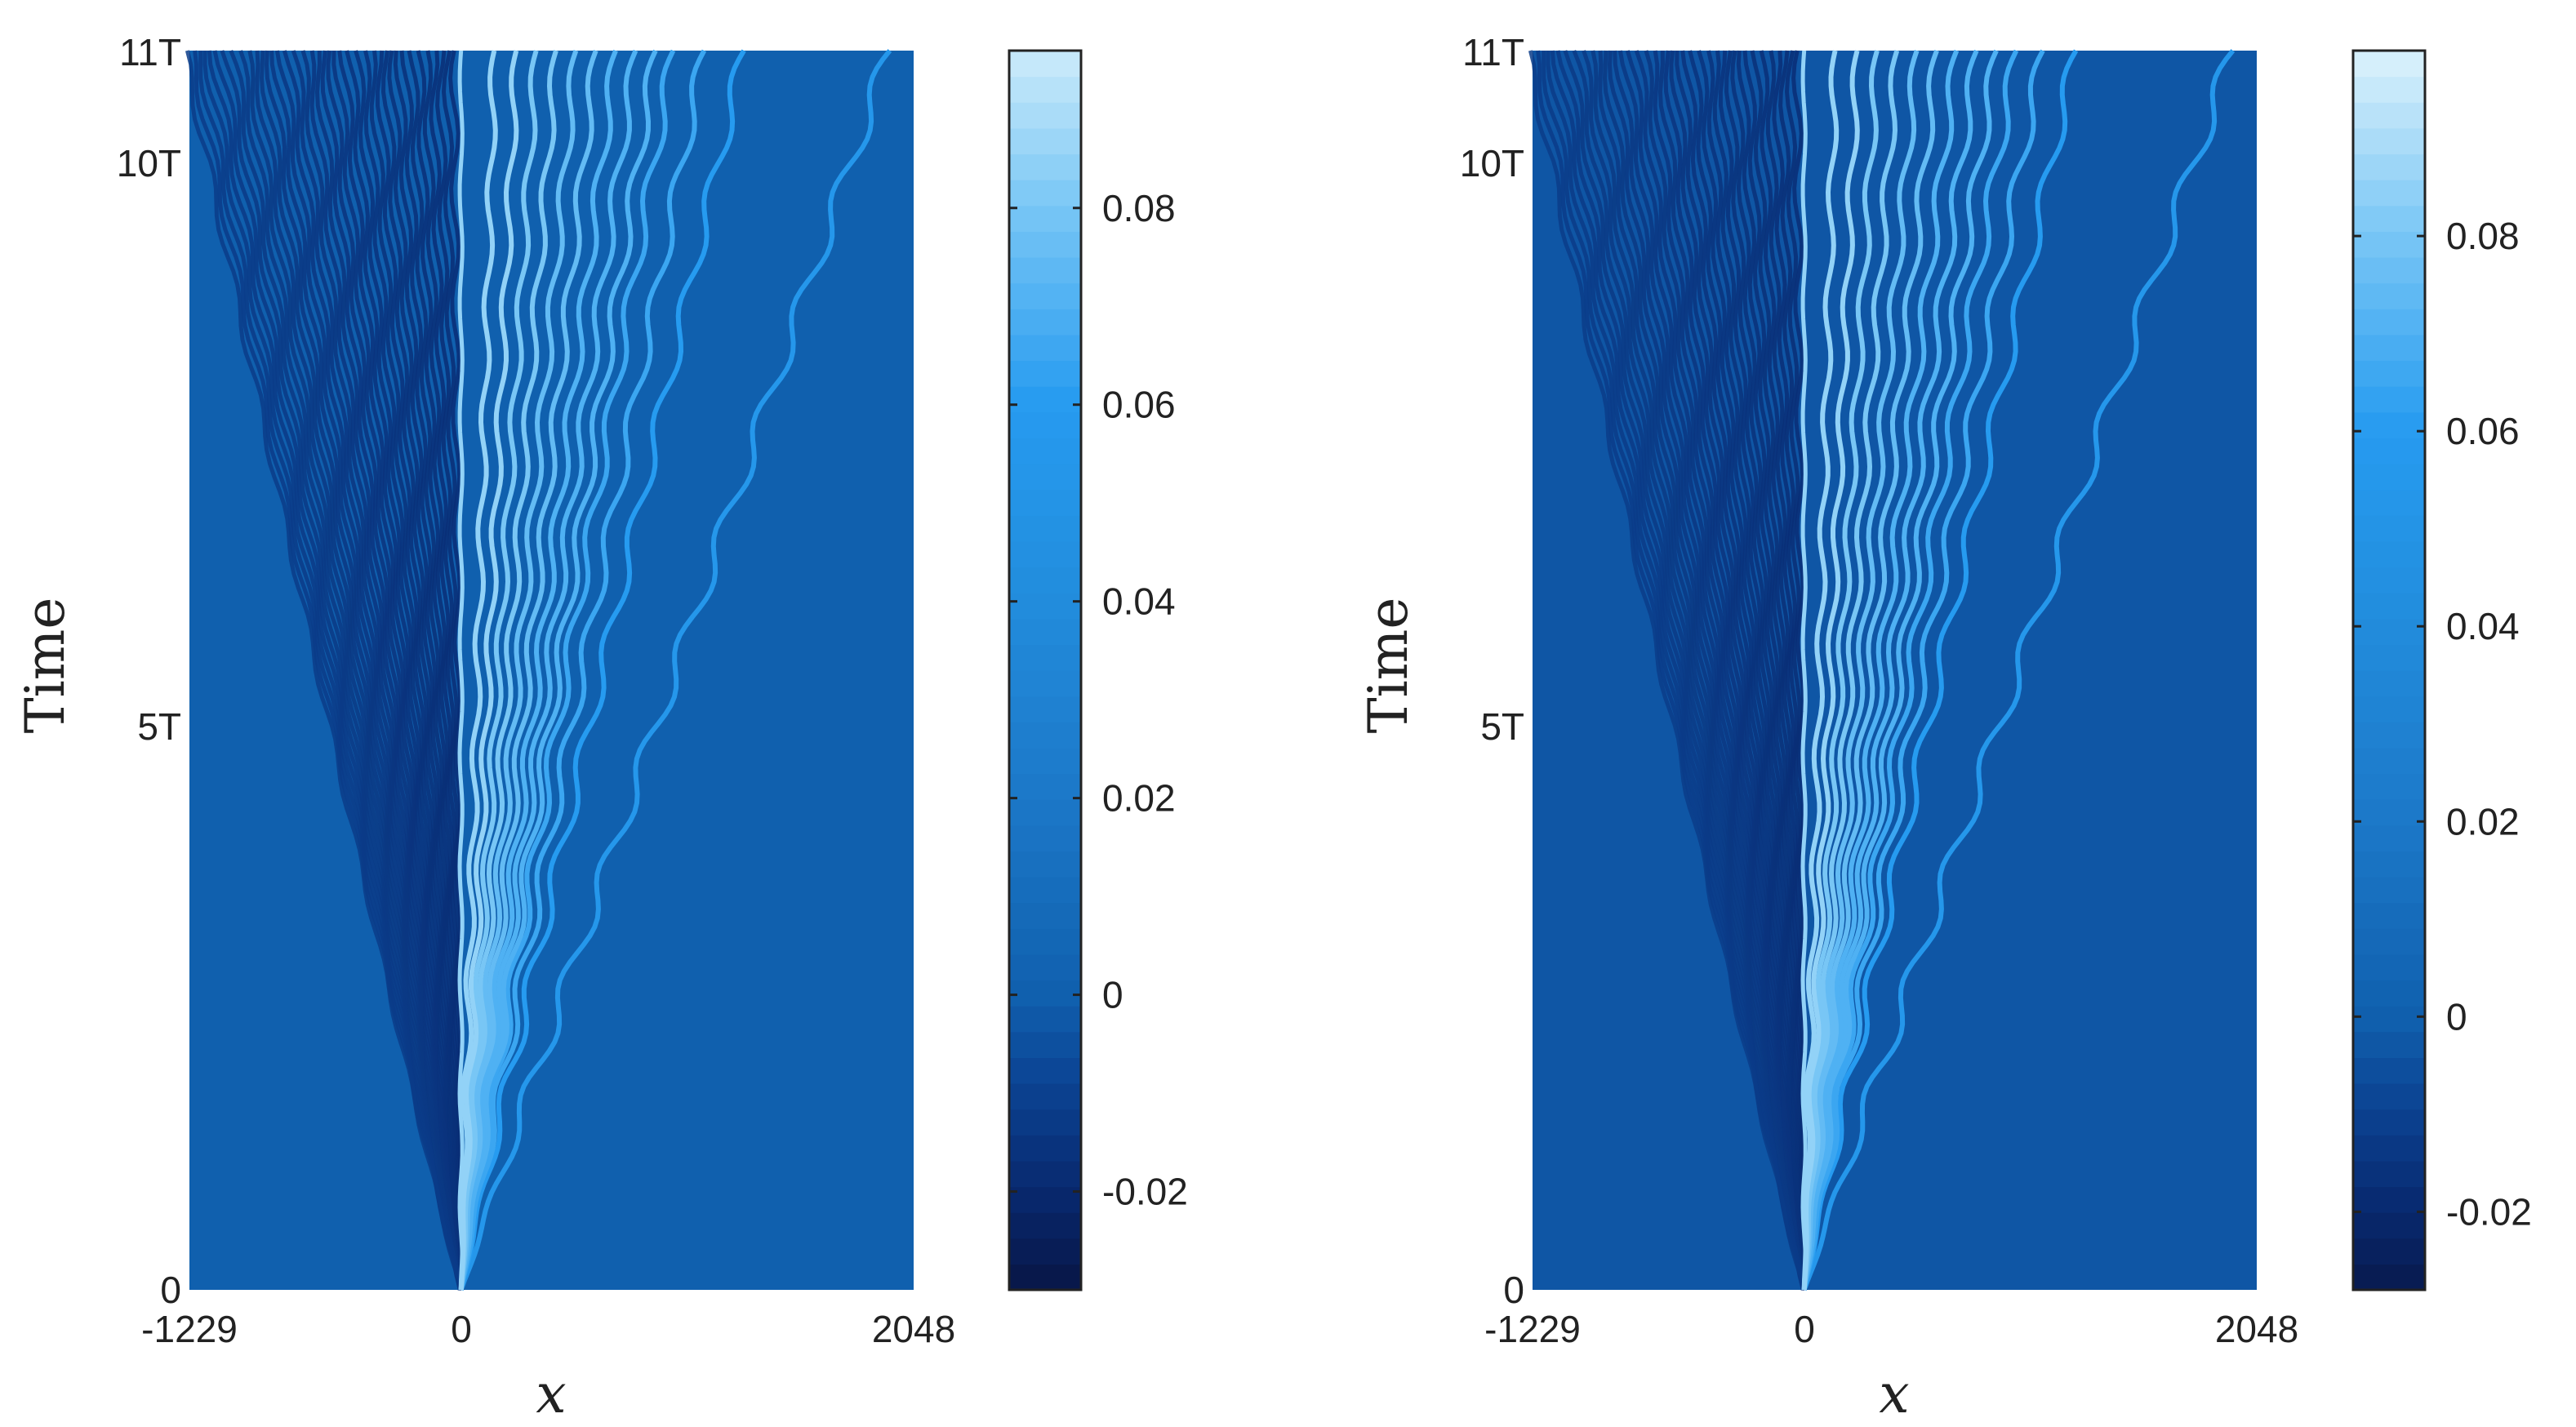 This screenshot has width=2576, height=1427. What do you see at coordinates (461, 670) in the screenshot?
I see `bright-ray-left-center` at bounding box center [461, 670].